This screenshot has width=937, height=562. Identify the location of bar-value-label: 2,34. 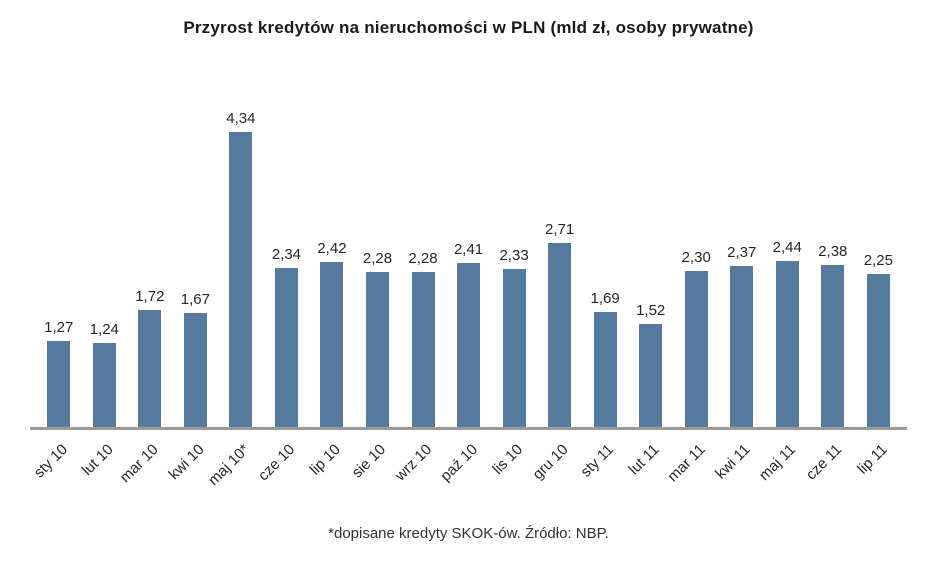
(286, 254).